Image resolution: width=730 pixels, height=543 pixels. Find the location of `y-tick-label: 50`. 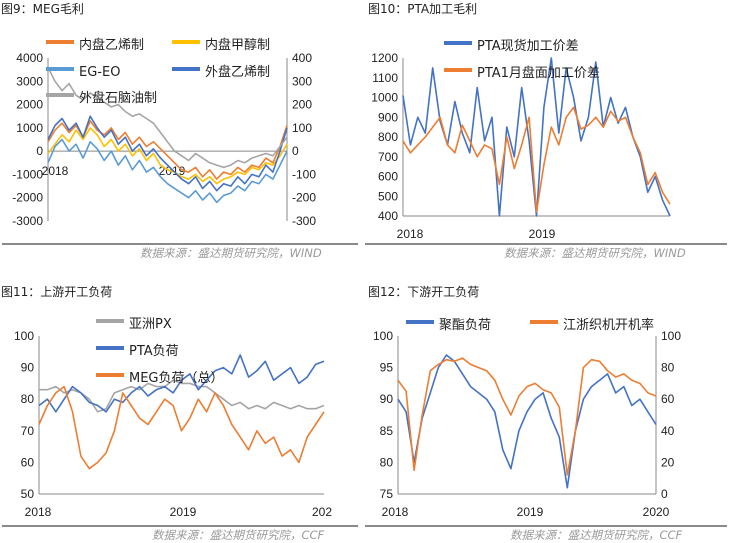

y-tick-label: 50 is located at coordinates (28, 494).